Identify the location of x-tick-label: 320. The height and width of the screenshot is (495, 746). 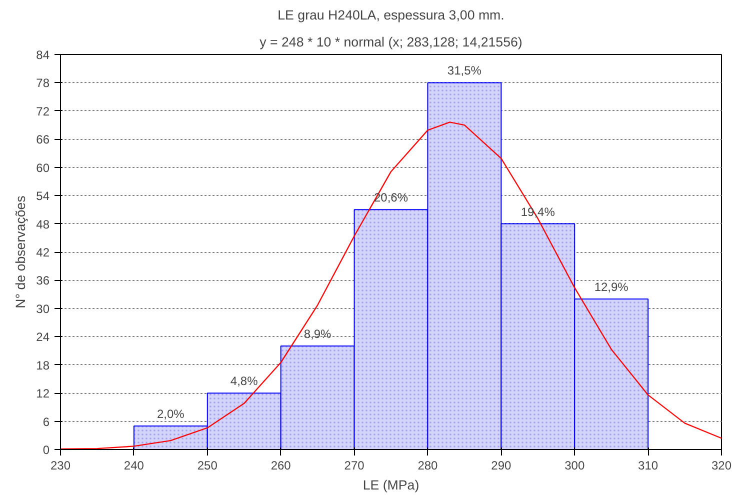
(721, 465).